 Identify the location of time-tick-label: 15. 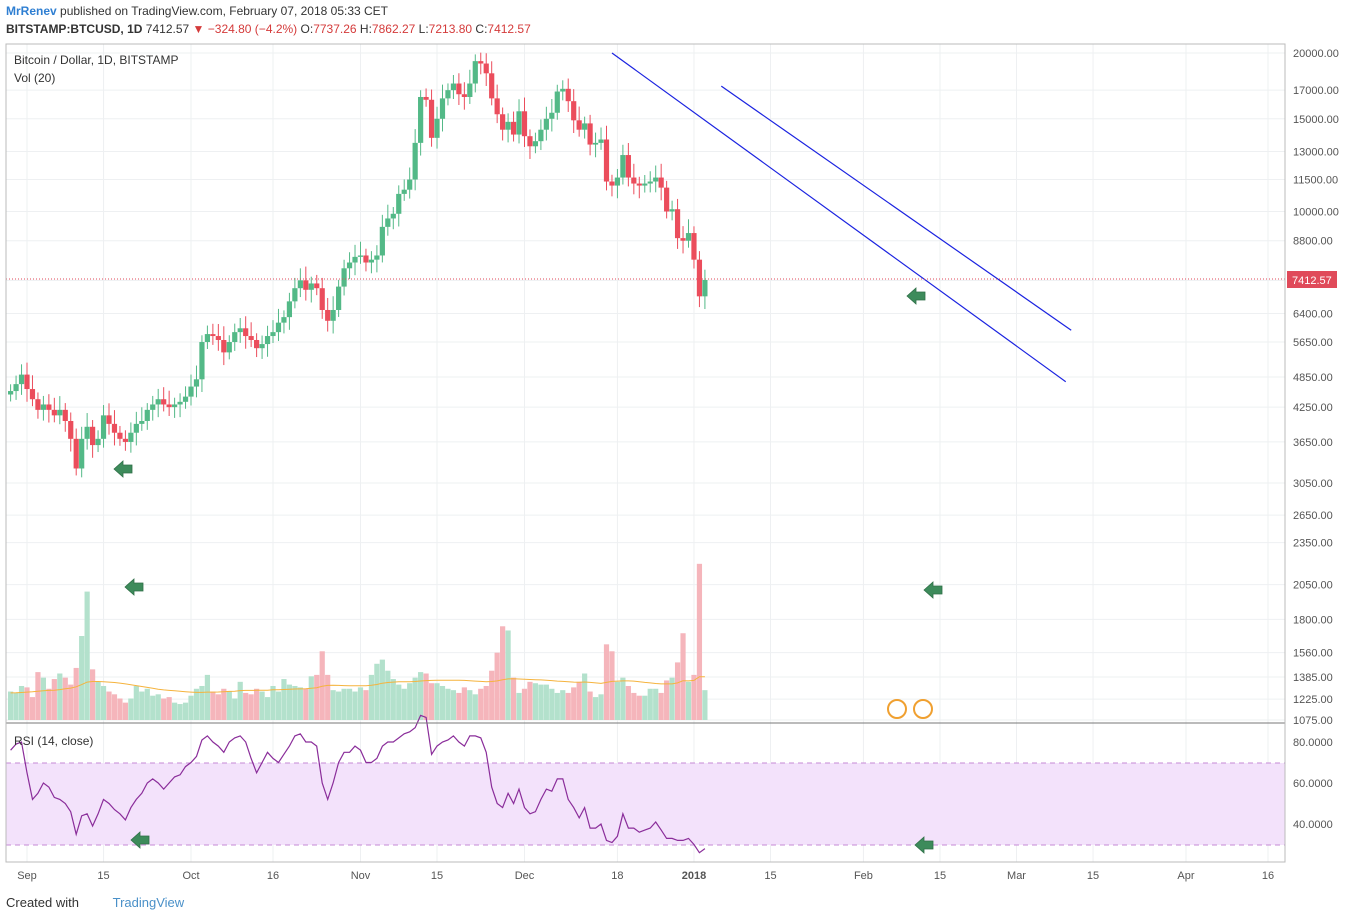
(770, 876).